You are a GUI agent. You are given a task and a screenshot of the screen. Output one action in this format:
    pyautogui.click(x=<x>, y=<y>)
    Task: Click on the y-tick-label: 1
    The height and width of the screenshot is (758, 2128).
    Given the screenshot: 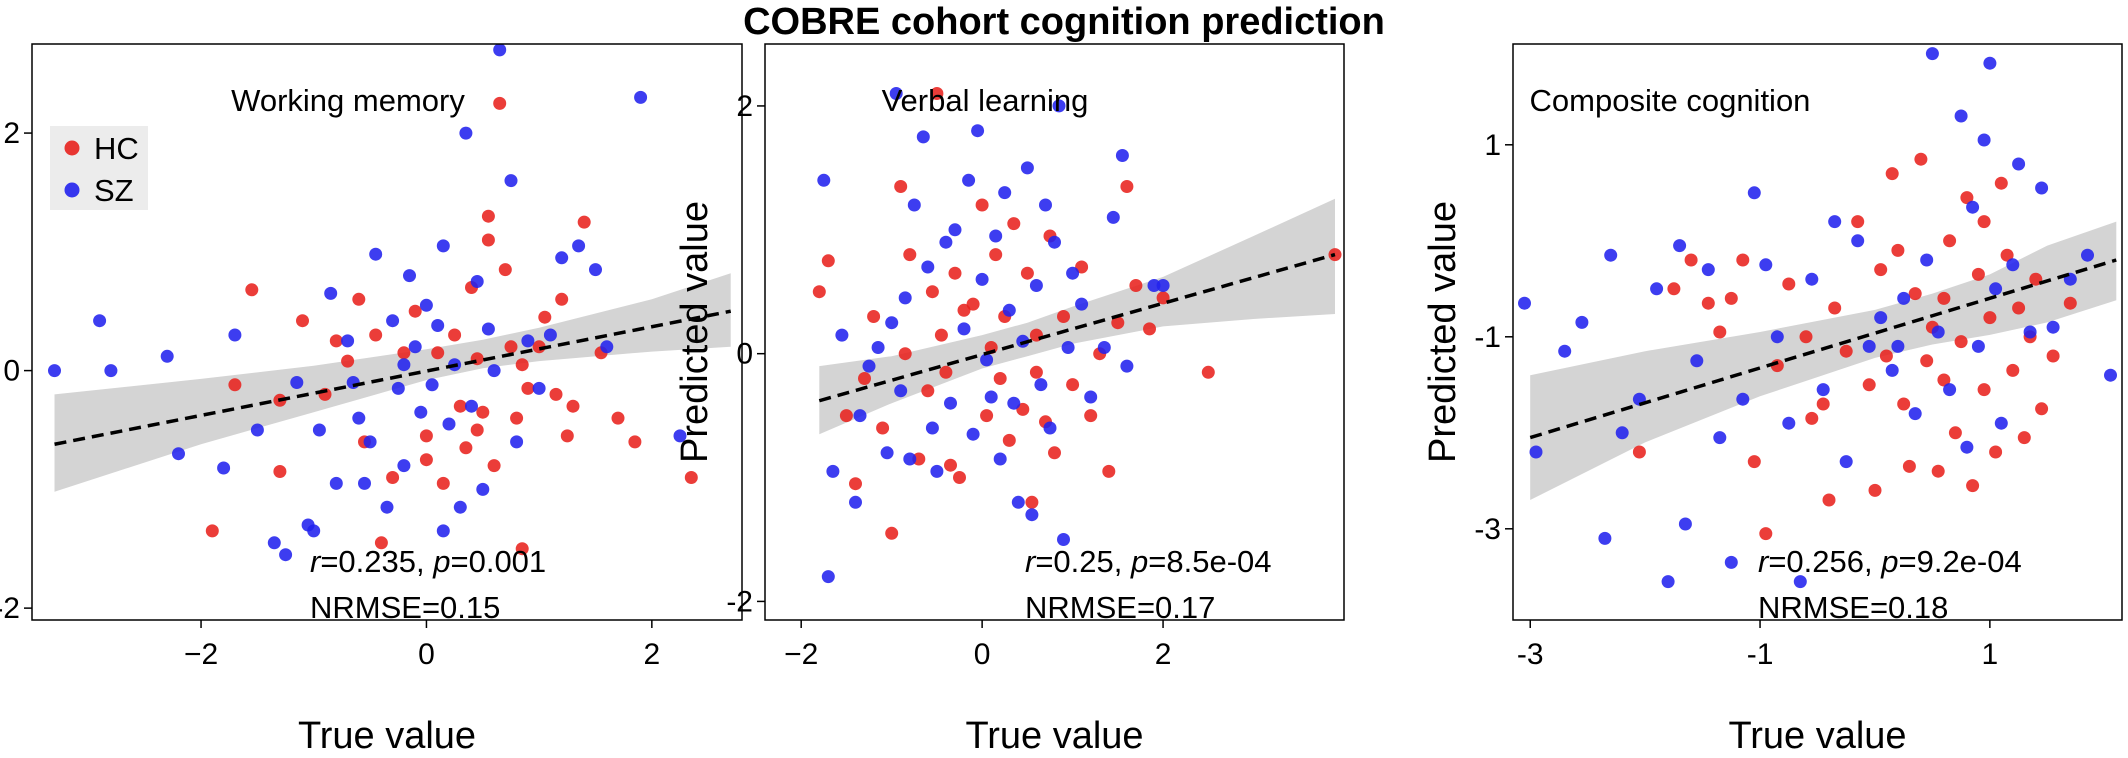 What is the action you would take?
    pyautogui.click(x=1492, y=145)
    